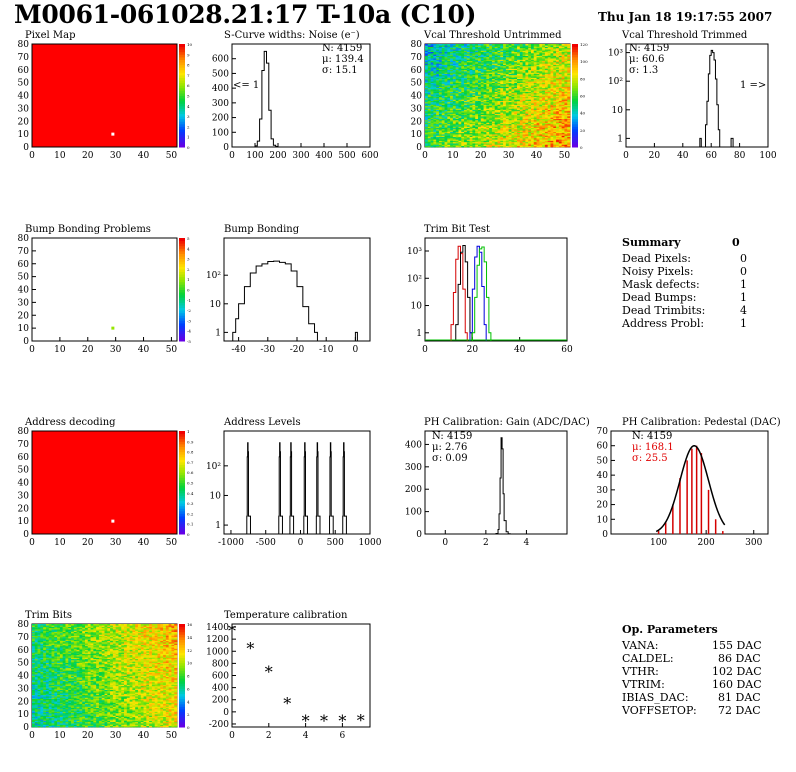  Describe the element at coordinates (188, 106) in the screenshot. I see `color-scale-label: 4` at that location.